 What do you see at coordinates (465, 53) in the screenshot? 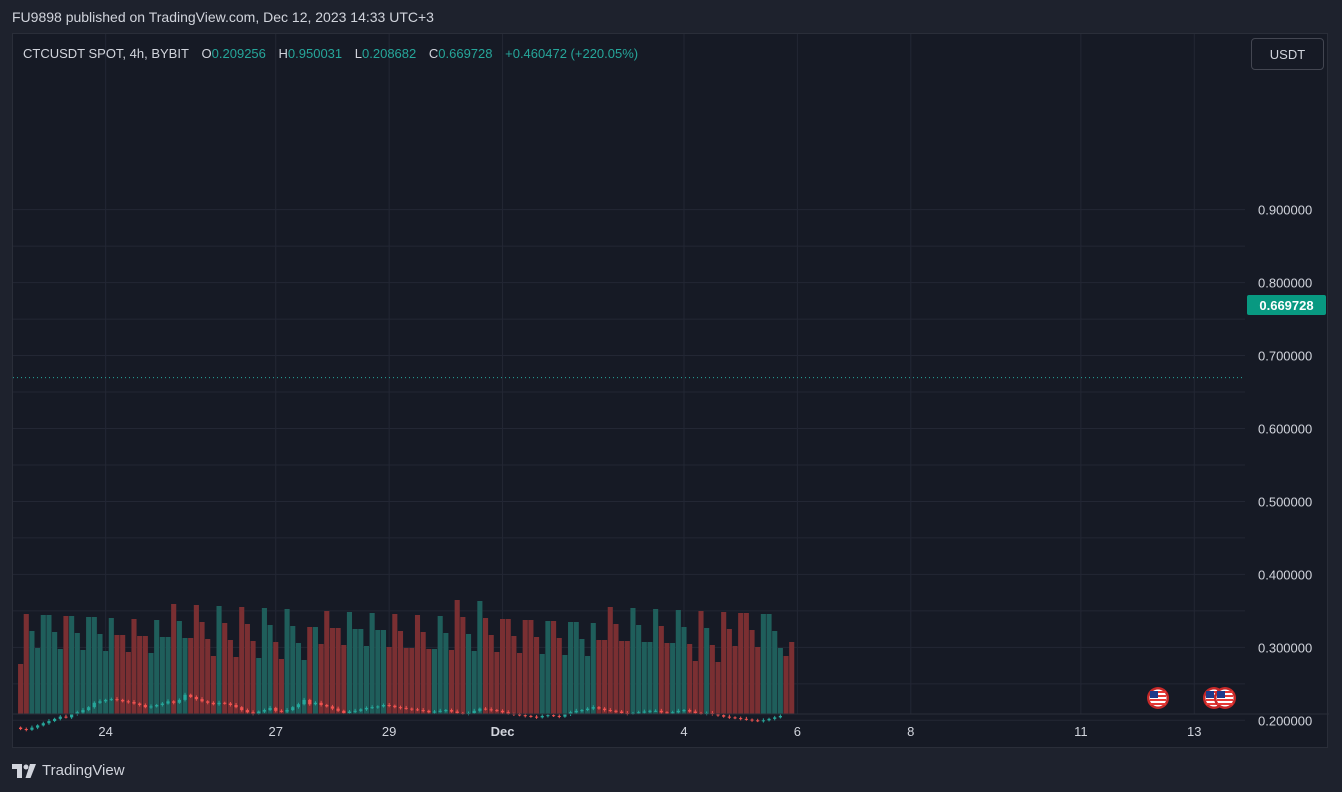
I see `legend-close-value: 0.669728` at bounding box center [465, 53].